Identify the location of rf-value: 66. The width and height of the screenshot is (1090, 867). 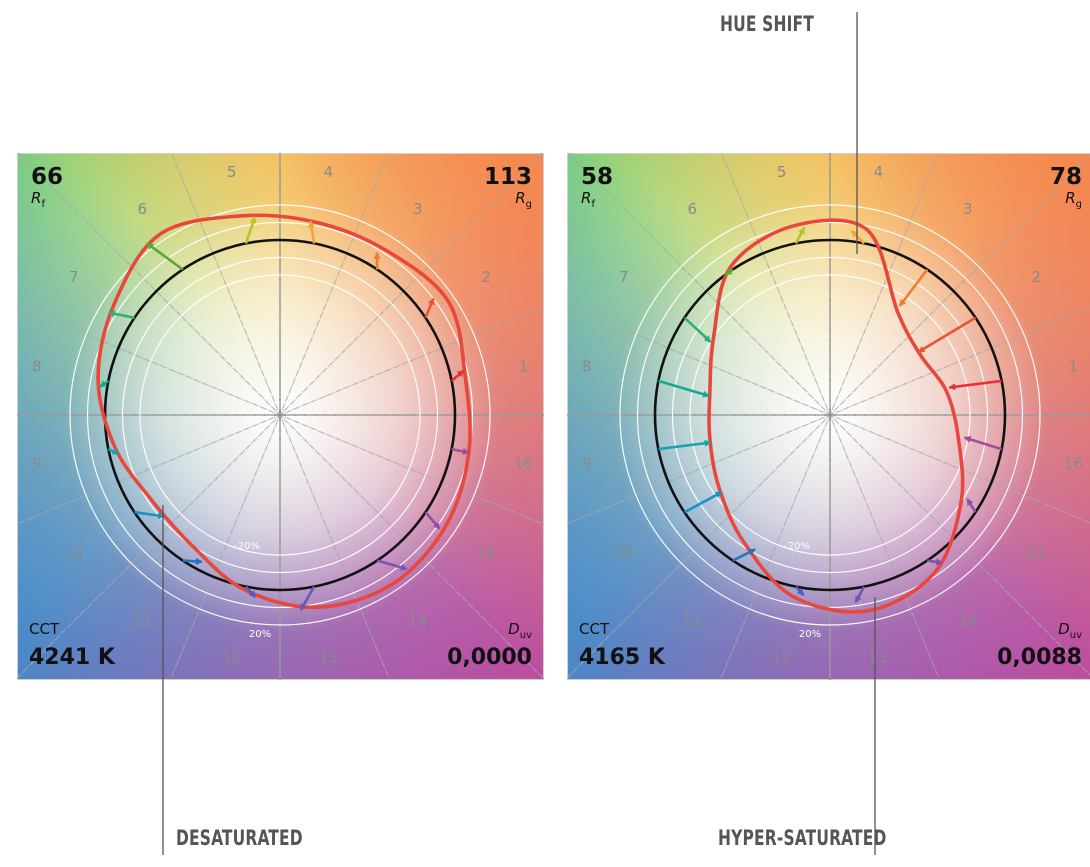
(47, 177).